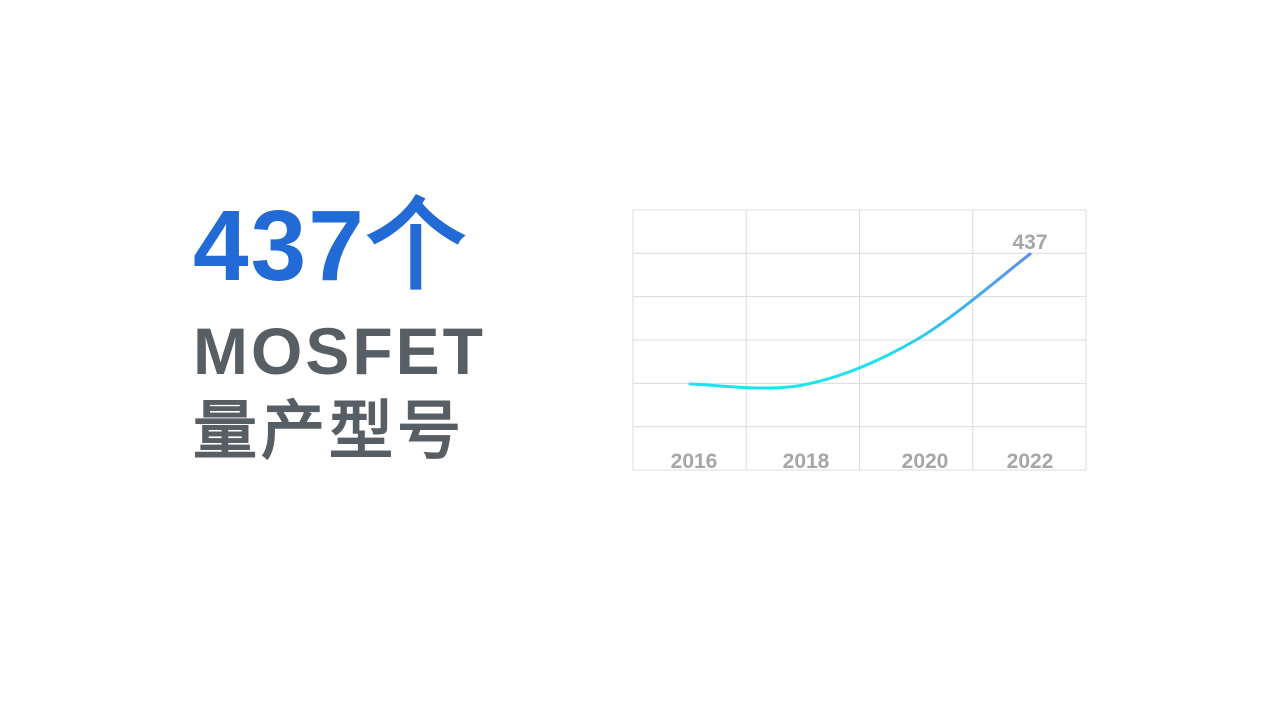 This screenshot has width=1267, height=713. I want to click on headline-description: 量产型号, so click(329, 432).